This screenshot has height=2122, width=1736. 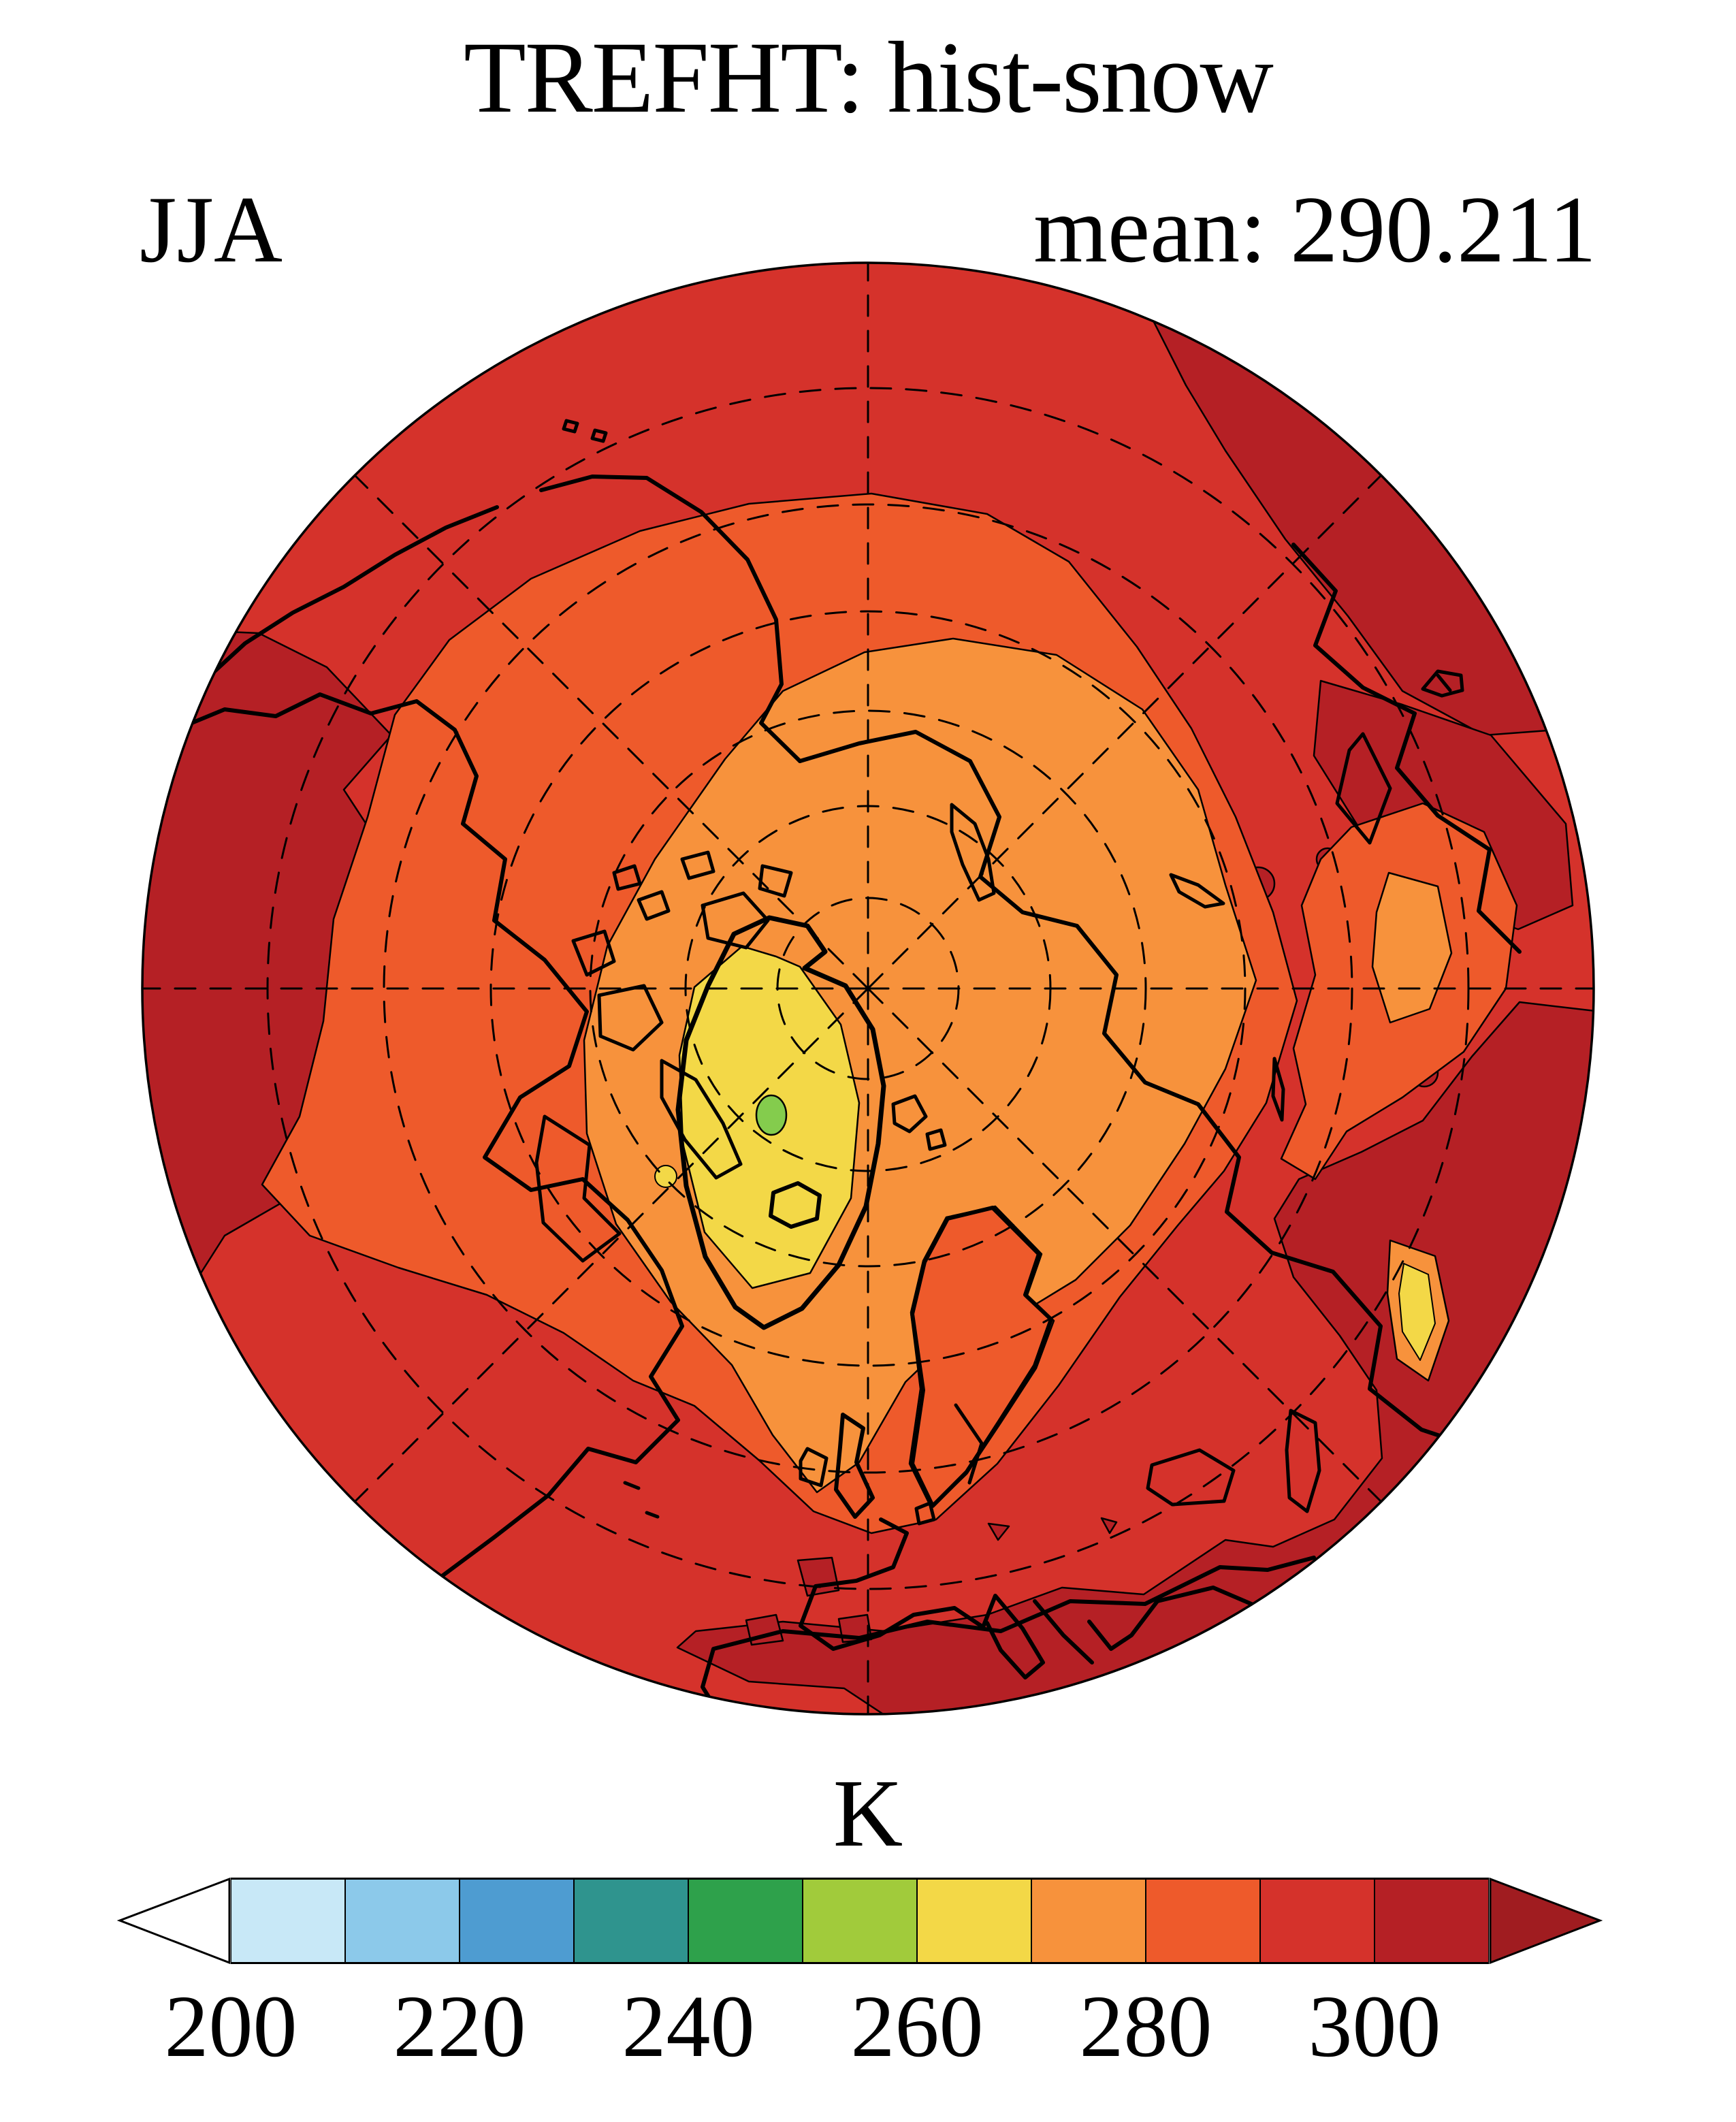 I want to click on page-title: TREFHT: hist-snow, so click(x=869, y=77).